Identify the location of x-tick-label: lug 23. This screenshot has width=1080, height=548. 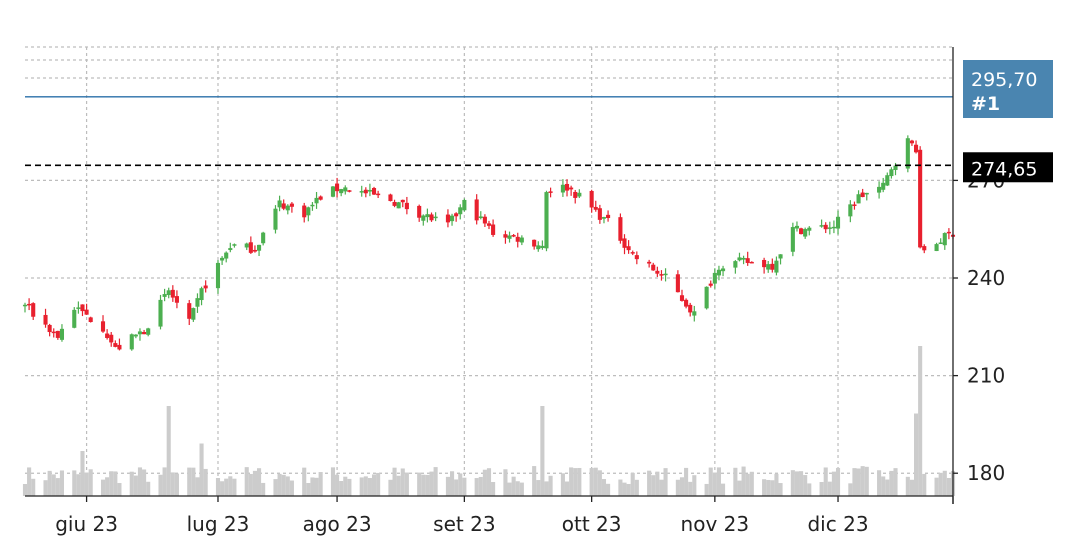
(218, 524).